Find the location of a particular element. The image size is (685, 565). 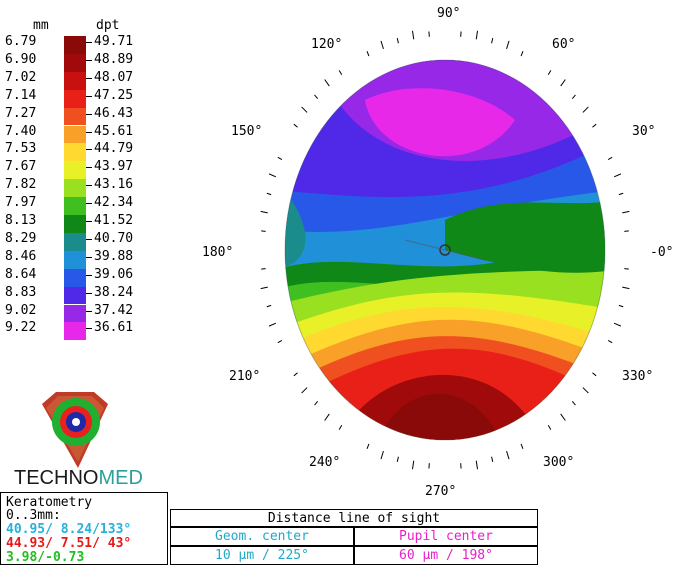

mm-header: mm is located at coordinates (41, 25).